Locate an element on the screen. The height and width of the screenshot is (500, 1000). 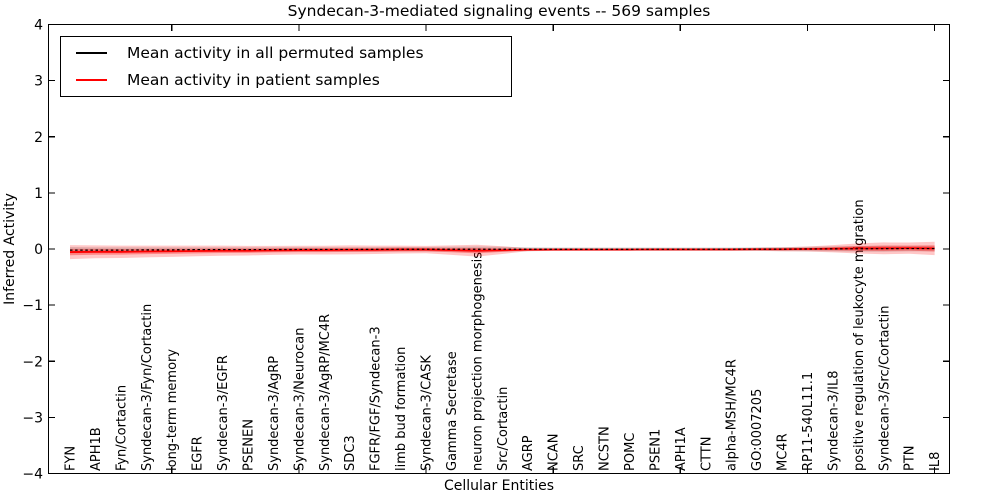
x-category-label: SDC3 is located at coordinates (350, 453).